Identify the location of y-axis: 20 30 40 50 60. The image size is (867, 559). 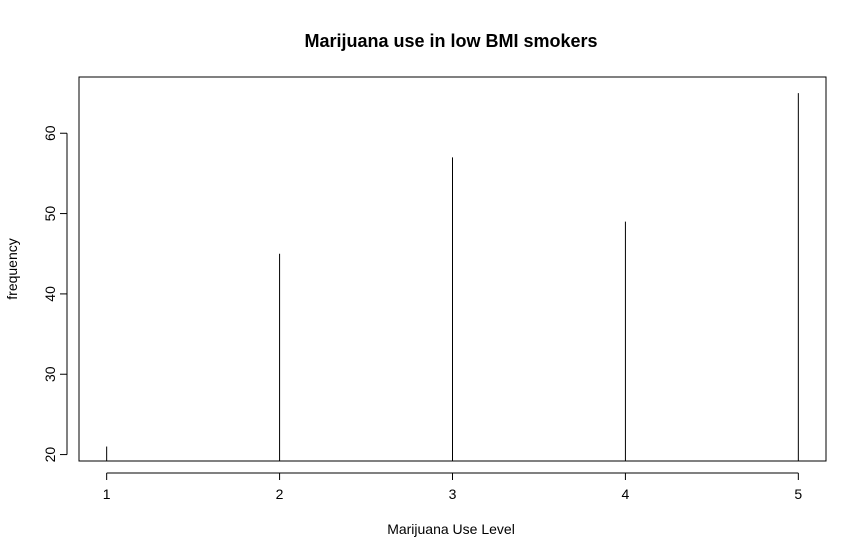
(55, 294).